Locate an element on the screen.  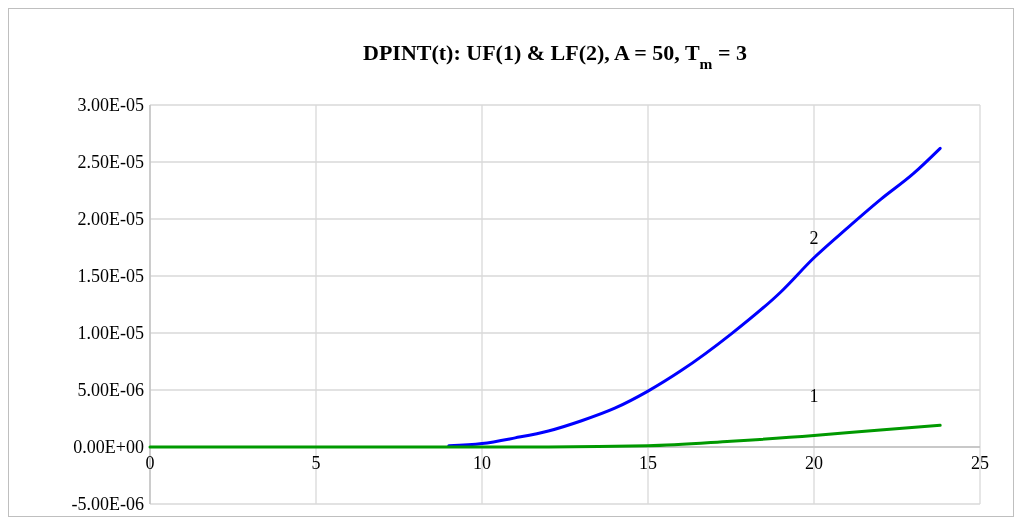
y-tick-label: 5.00E-06 is located at coordinates (110, 390).